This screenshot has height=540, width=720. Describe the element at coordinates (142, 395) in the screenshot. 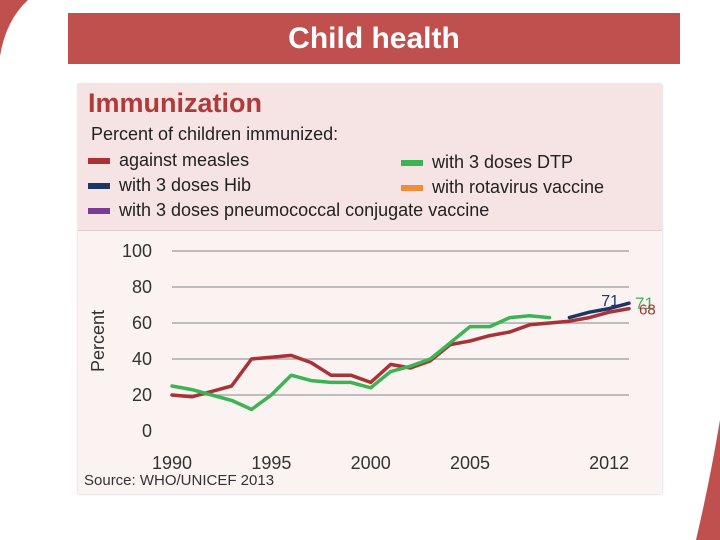

I see `y-tick-label-20: 20` at that location.